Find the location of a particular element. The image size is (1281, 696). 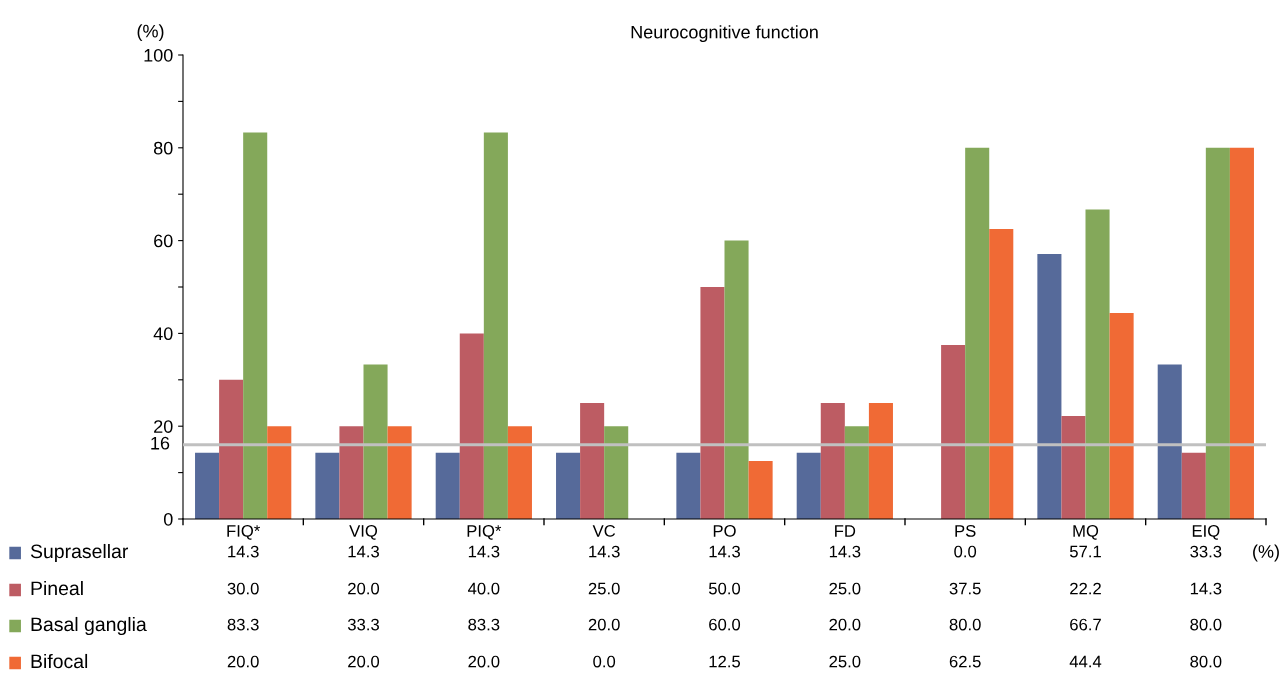

y-tick-label: 20 is located at coordinates (163, 426).